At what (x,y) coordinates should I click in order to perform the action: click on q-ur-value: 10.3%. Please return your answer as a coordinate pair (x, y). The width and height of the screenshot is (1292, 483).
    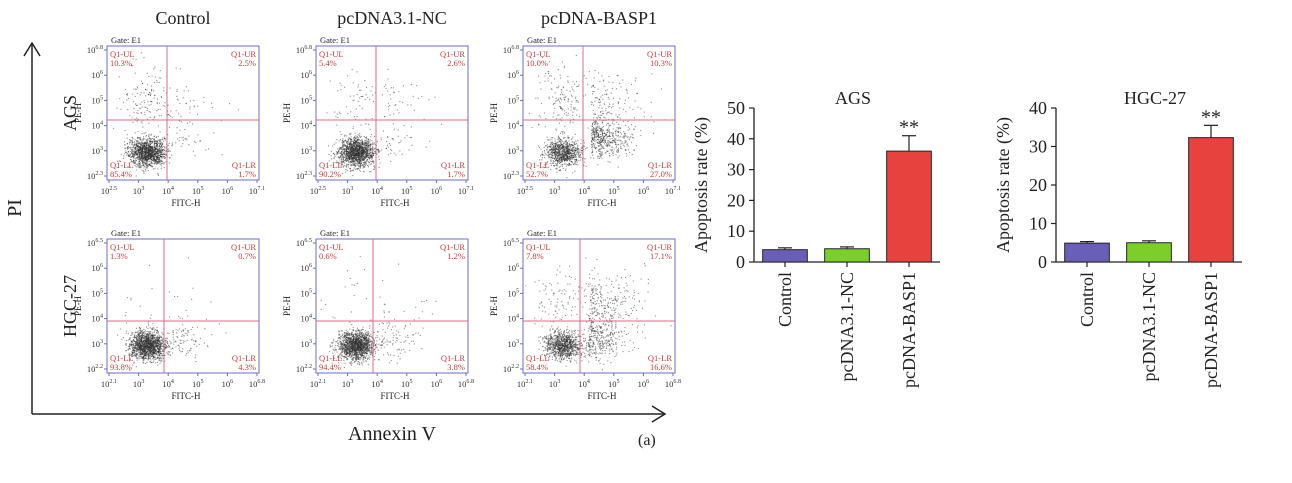
    Looking at the image, I should click on (661, 63).